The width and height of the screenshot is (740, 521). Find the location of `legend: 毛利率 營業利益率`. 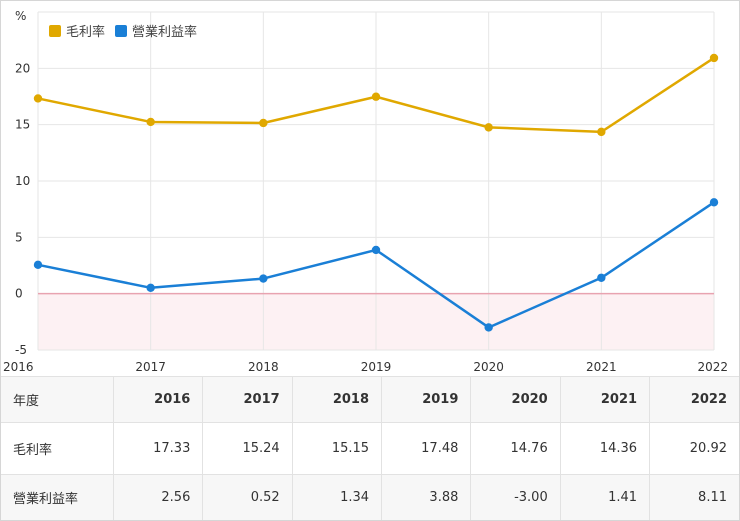

legend: 毛利率 營業利益率 is located at coordinates (123, 32).